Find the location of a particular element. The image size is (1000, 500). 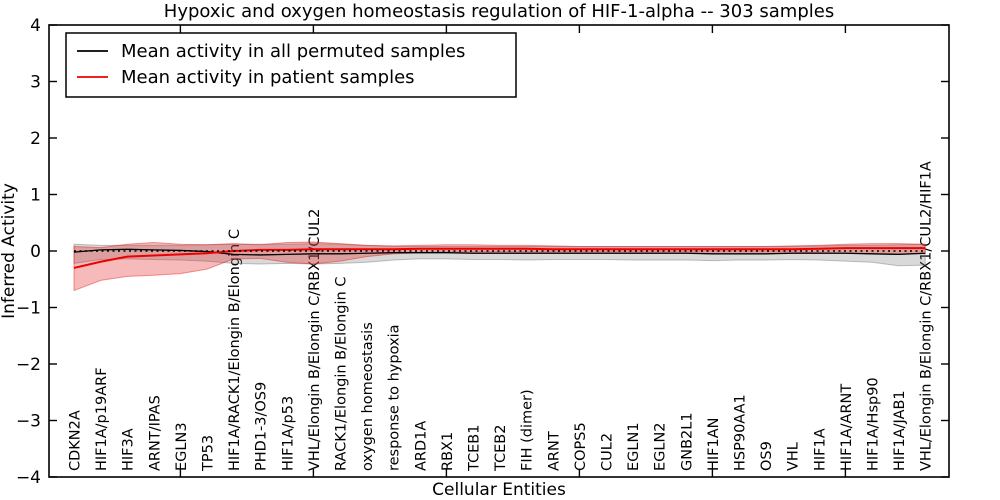

x-tick-label: TCEB2 is located at coordinates (501, 448).